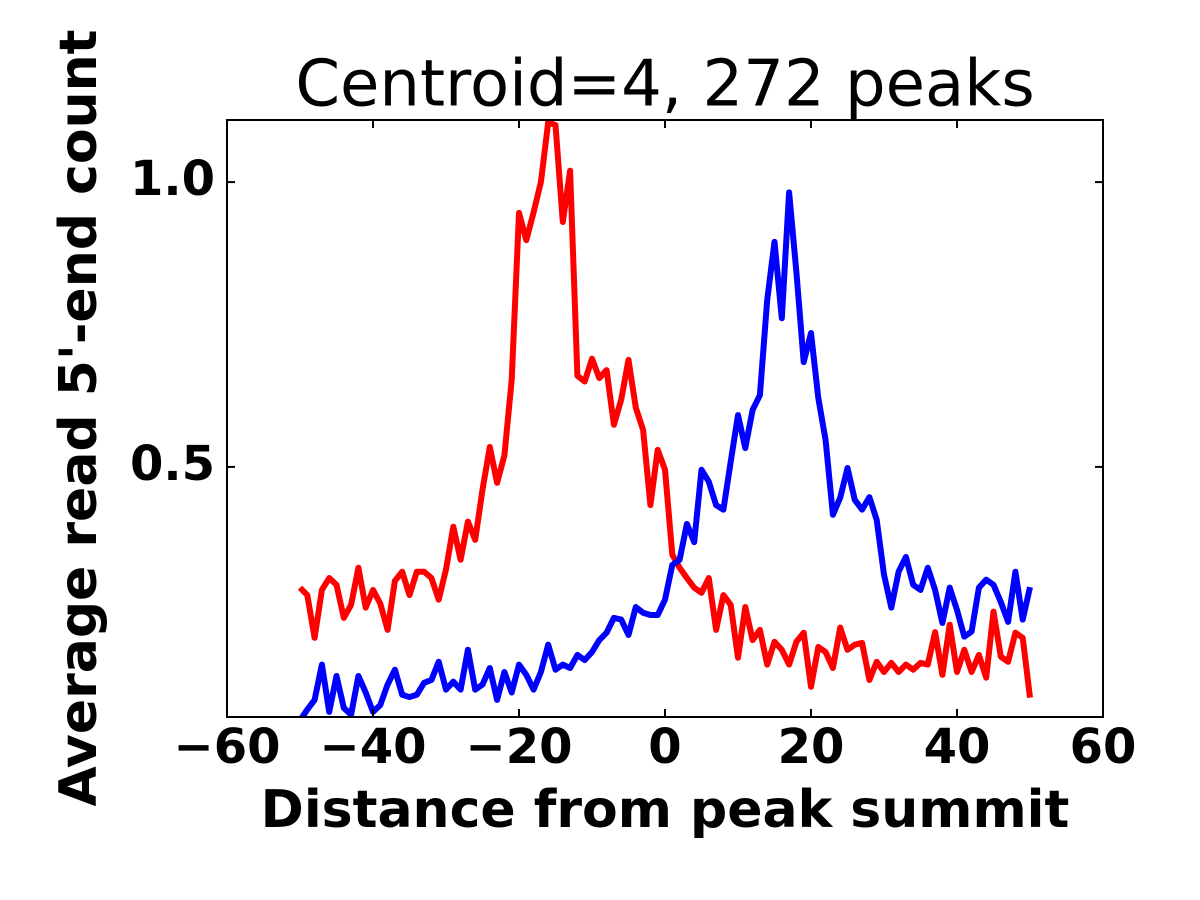  I want to click on x-tick-label: −60, so click(226, 747).